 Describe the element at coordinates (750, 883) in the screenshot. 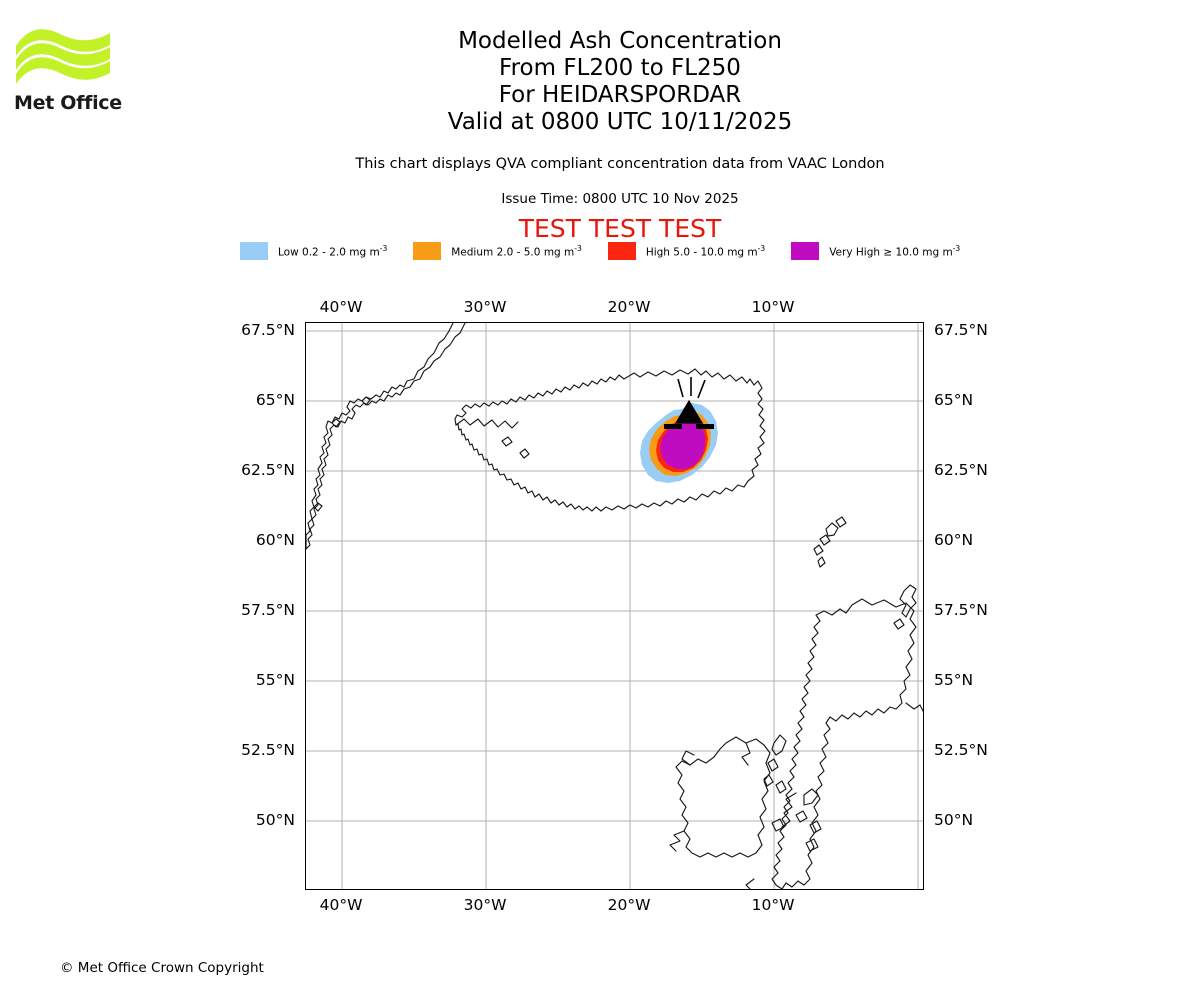

I see `coastline-gb-cornwall` at that location.